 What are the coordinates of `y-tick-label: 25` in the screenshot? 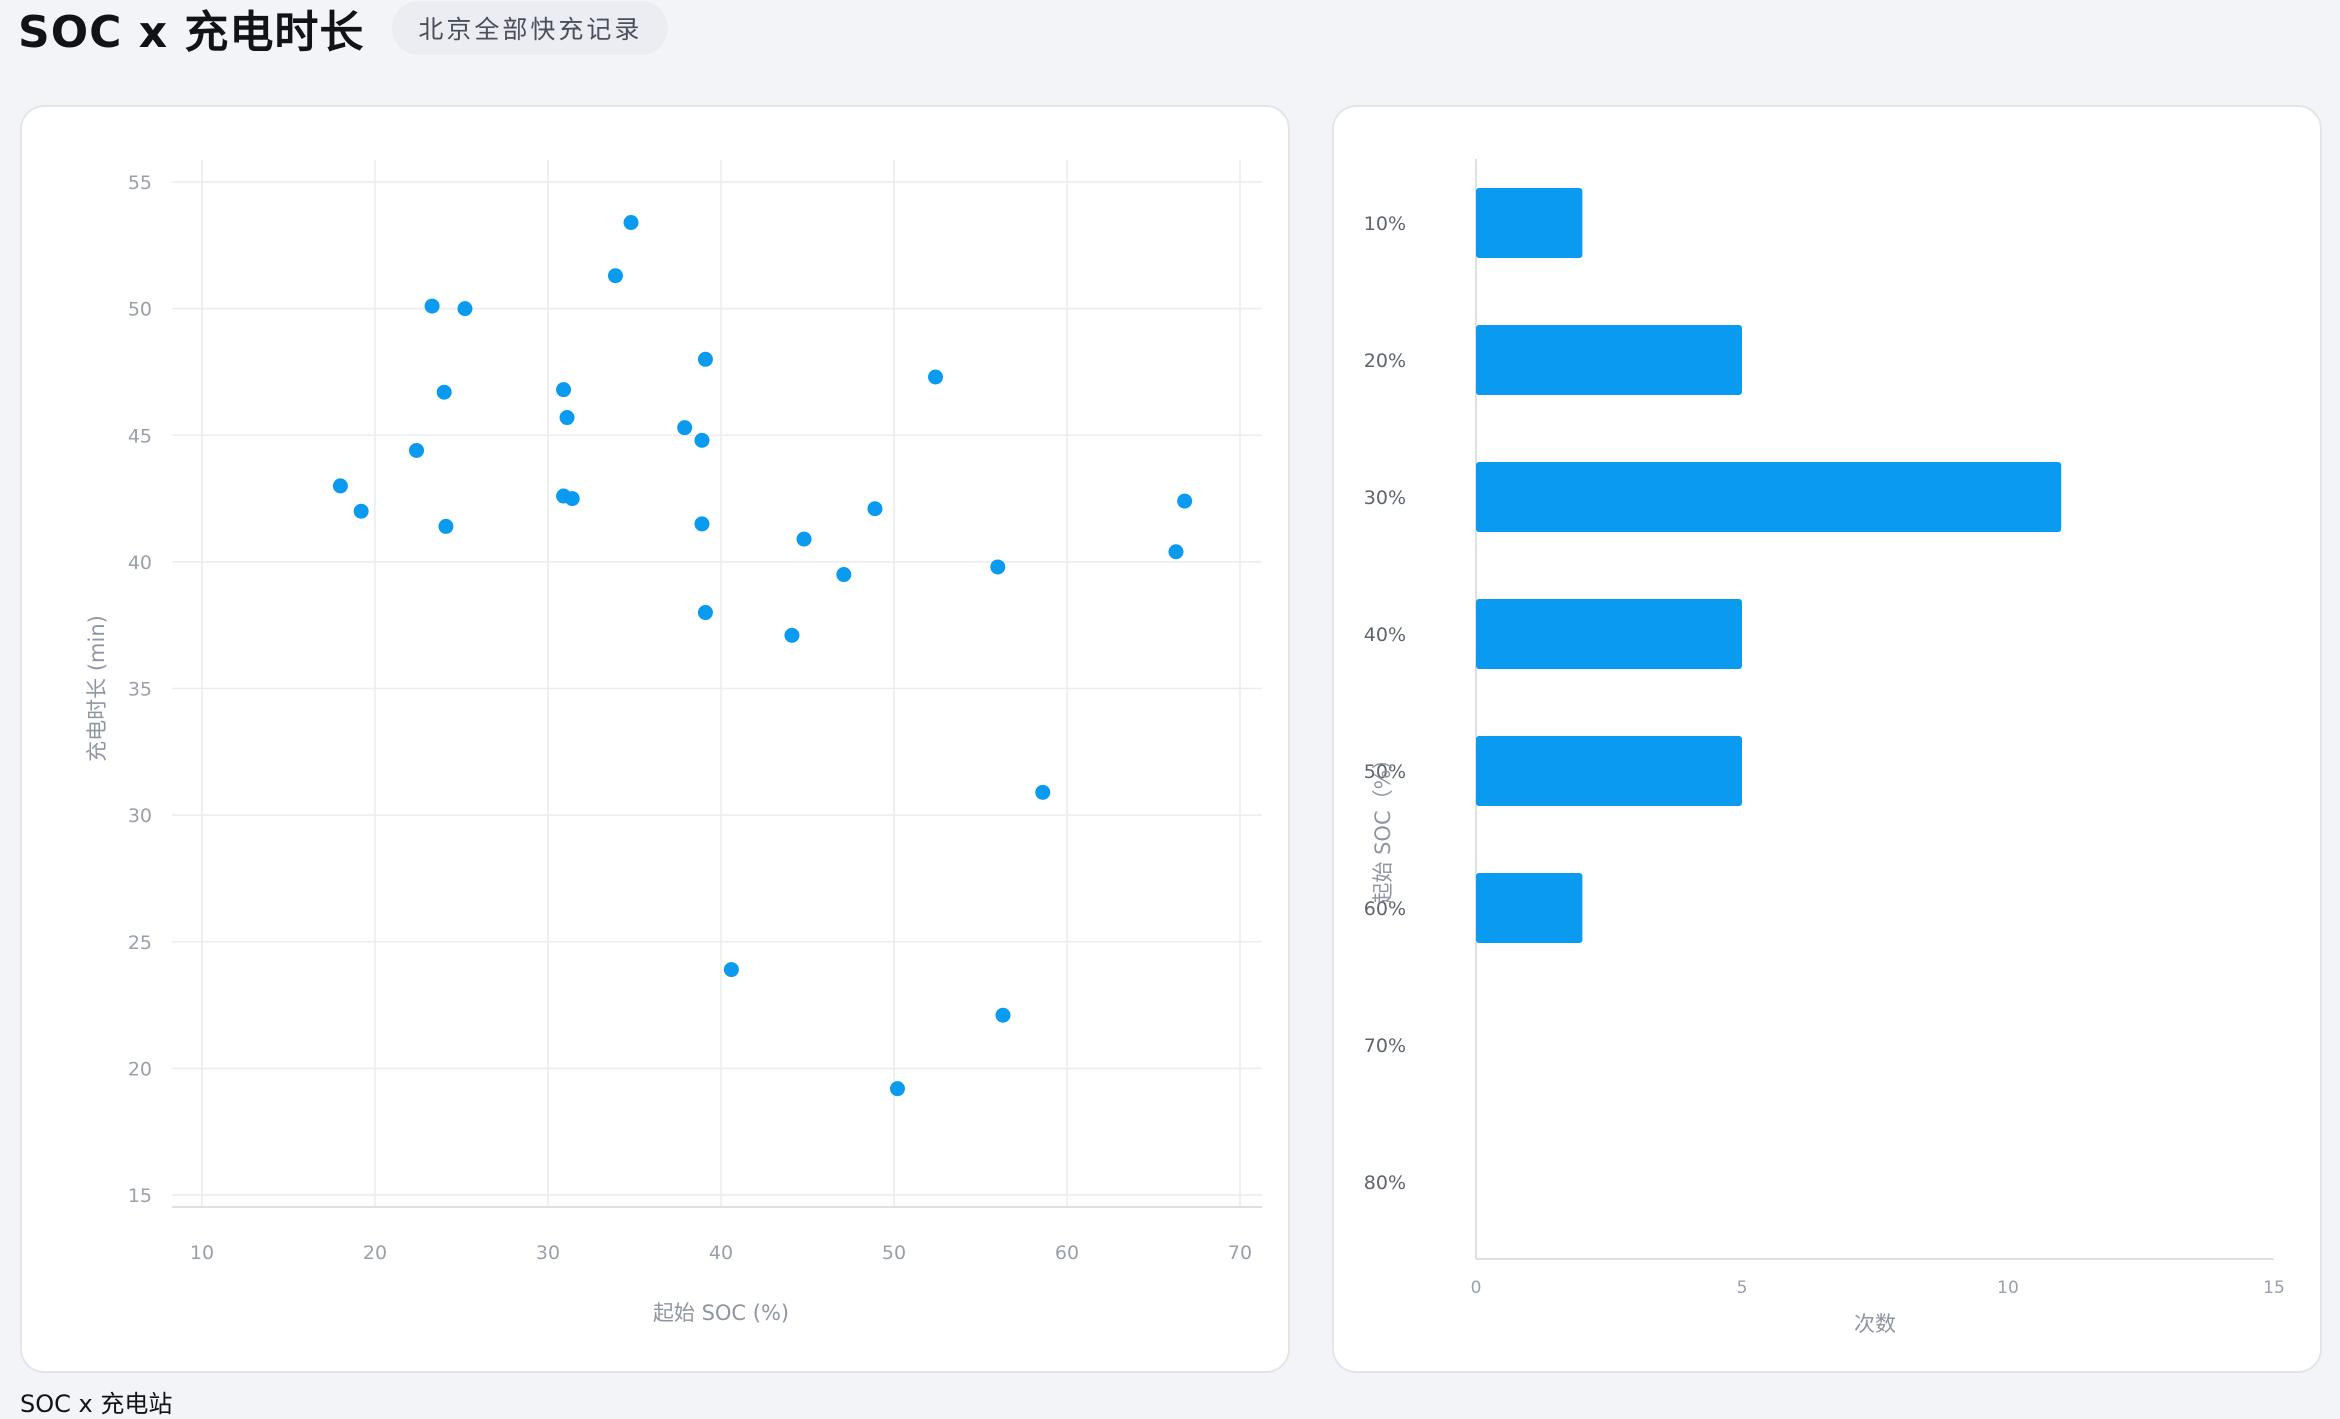 It's located at (140, 943).